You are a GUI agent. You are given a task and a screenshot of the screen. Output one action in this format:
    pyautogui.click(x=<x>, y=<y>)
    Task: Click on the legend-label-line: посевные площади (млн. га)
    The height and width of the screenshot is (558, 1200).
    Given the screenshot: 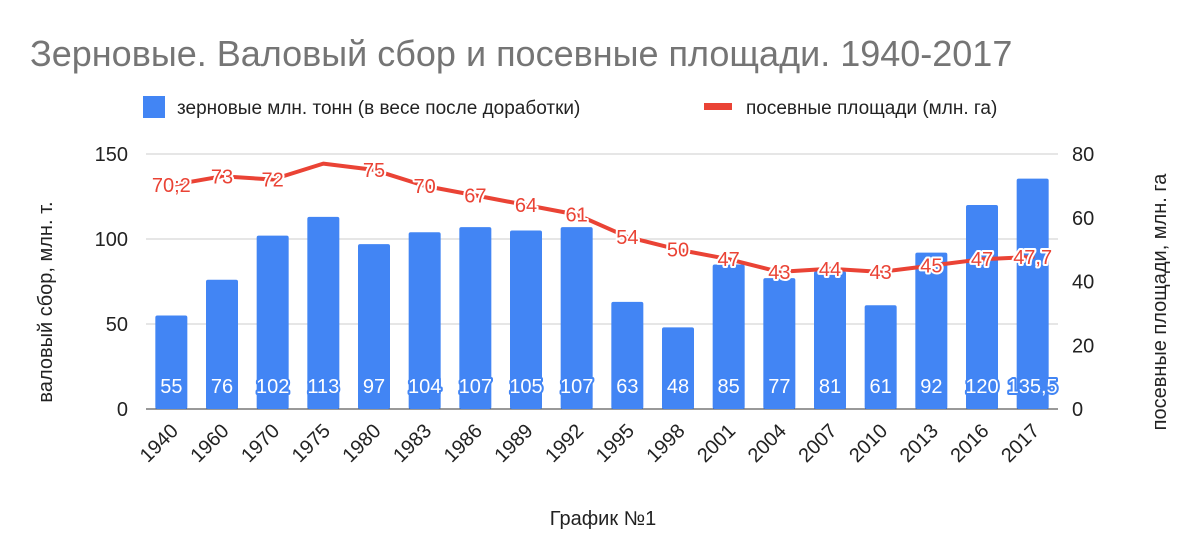 What is the action you would take?
    pyautogui.click(x=871, y=108)
    